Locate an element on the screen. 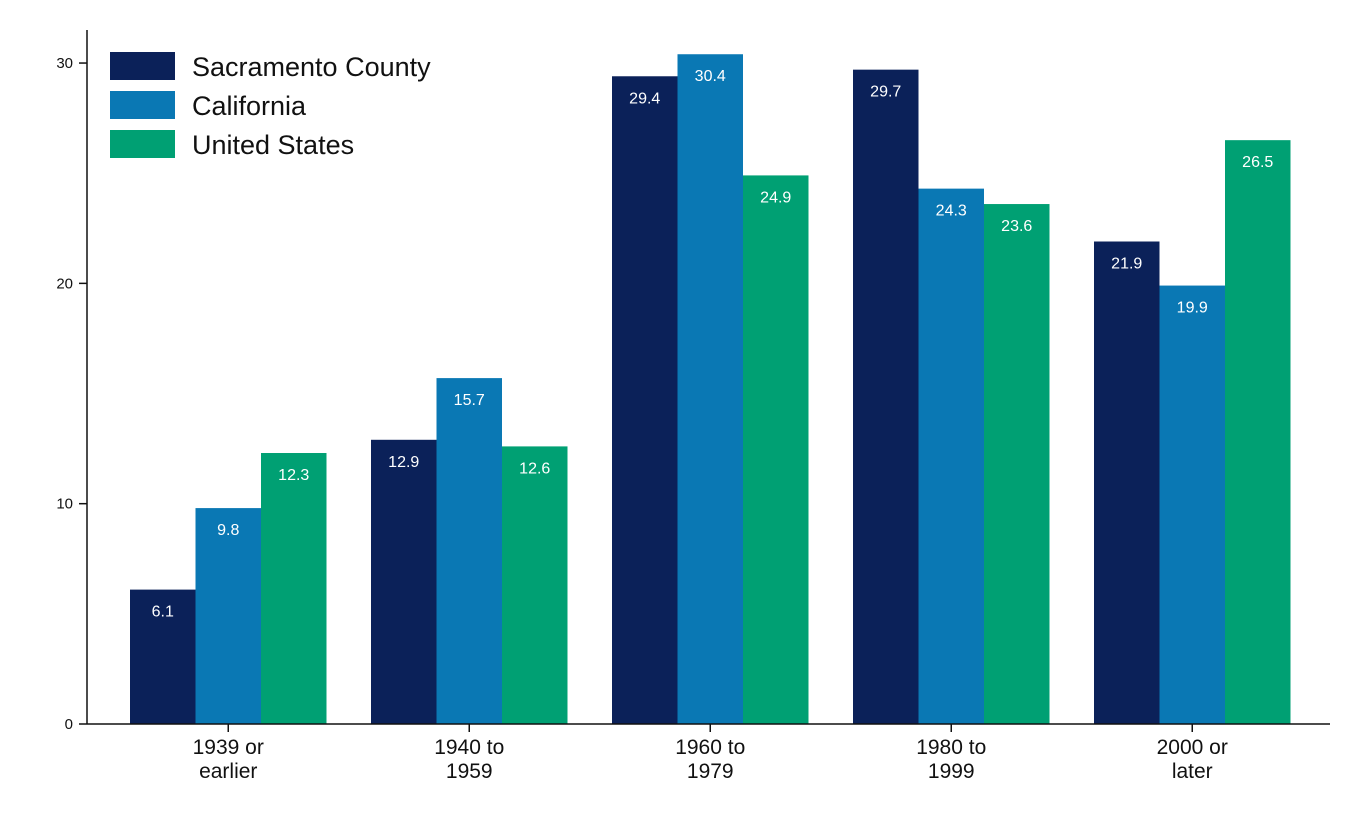  y-tick-label: 0 is located at coordinates (69, 724).